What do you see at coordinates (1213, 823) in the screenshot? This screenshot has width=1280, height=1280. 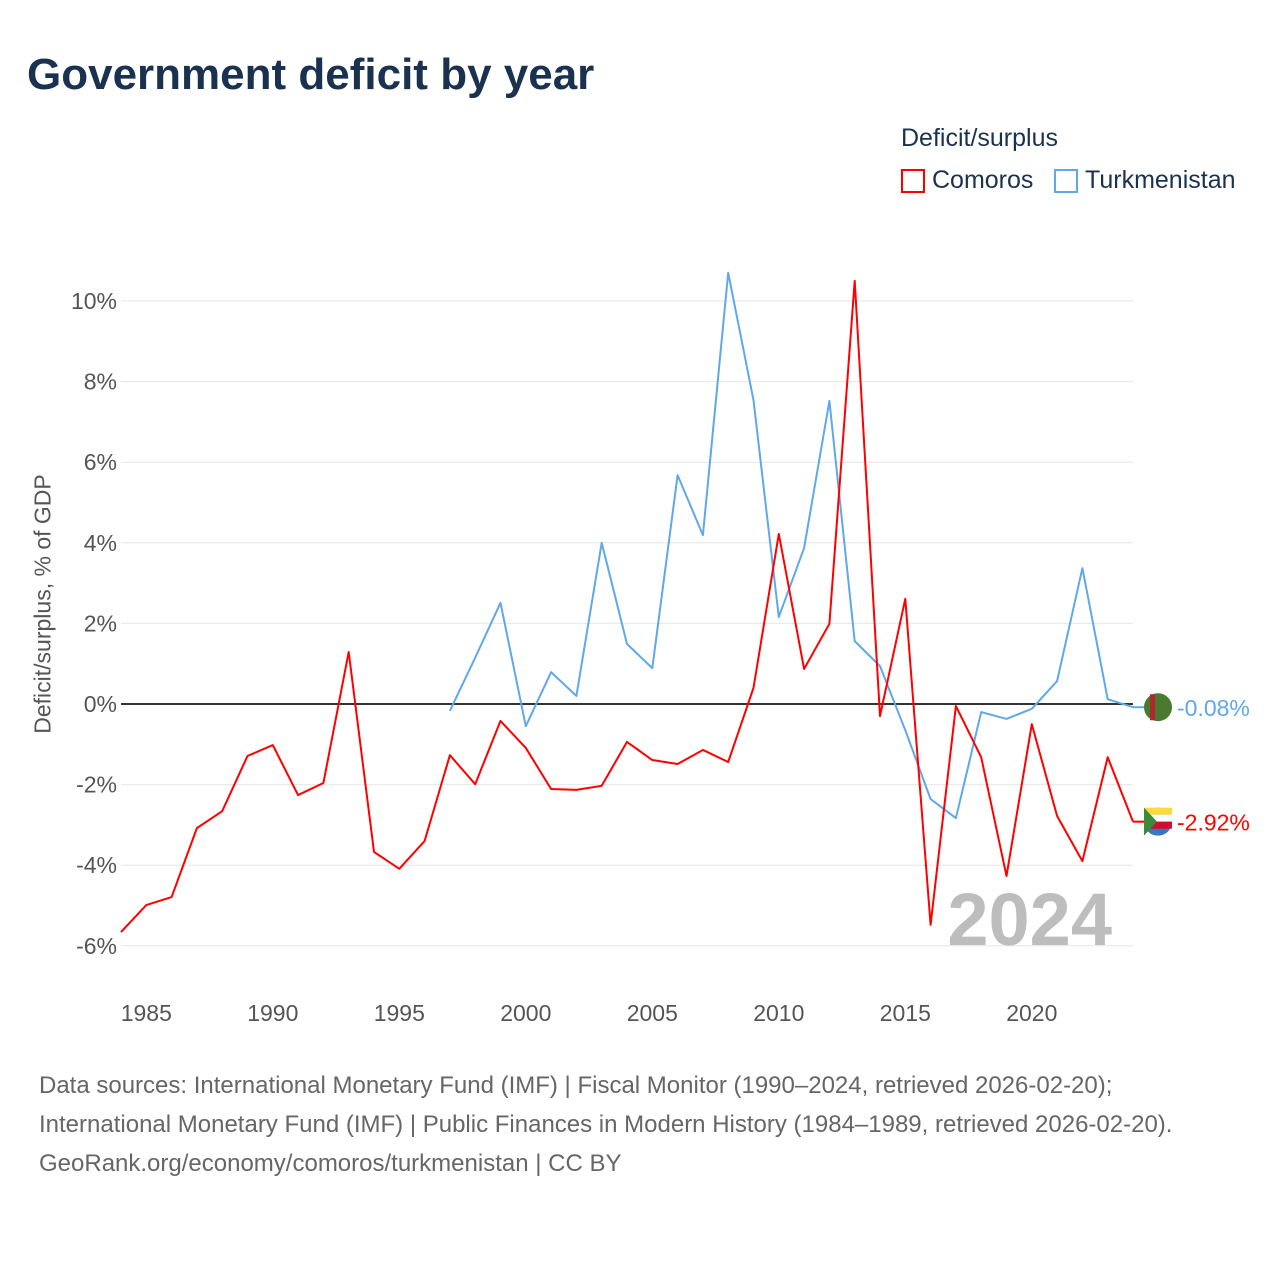 I see `end-value-label: -2.92%` at bounding box center [1213, 823].